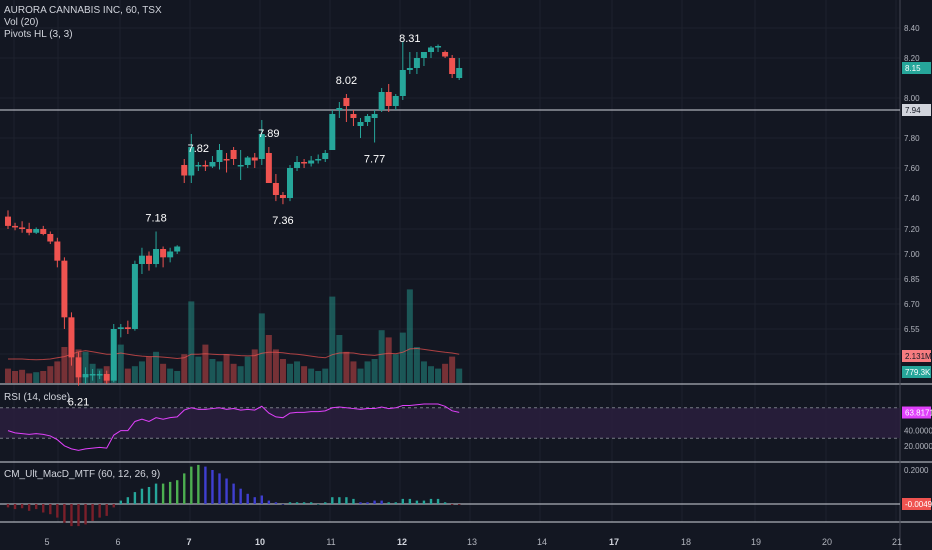 This screenshot has height=550, width=932. Describe the element at coordinates (912, 254) in the screenshot. I see `price-tick-label: 7.00` at that location.